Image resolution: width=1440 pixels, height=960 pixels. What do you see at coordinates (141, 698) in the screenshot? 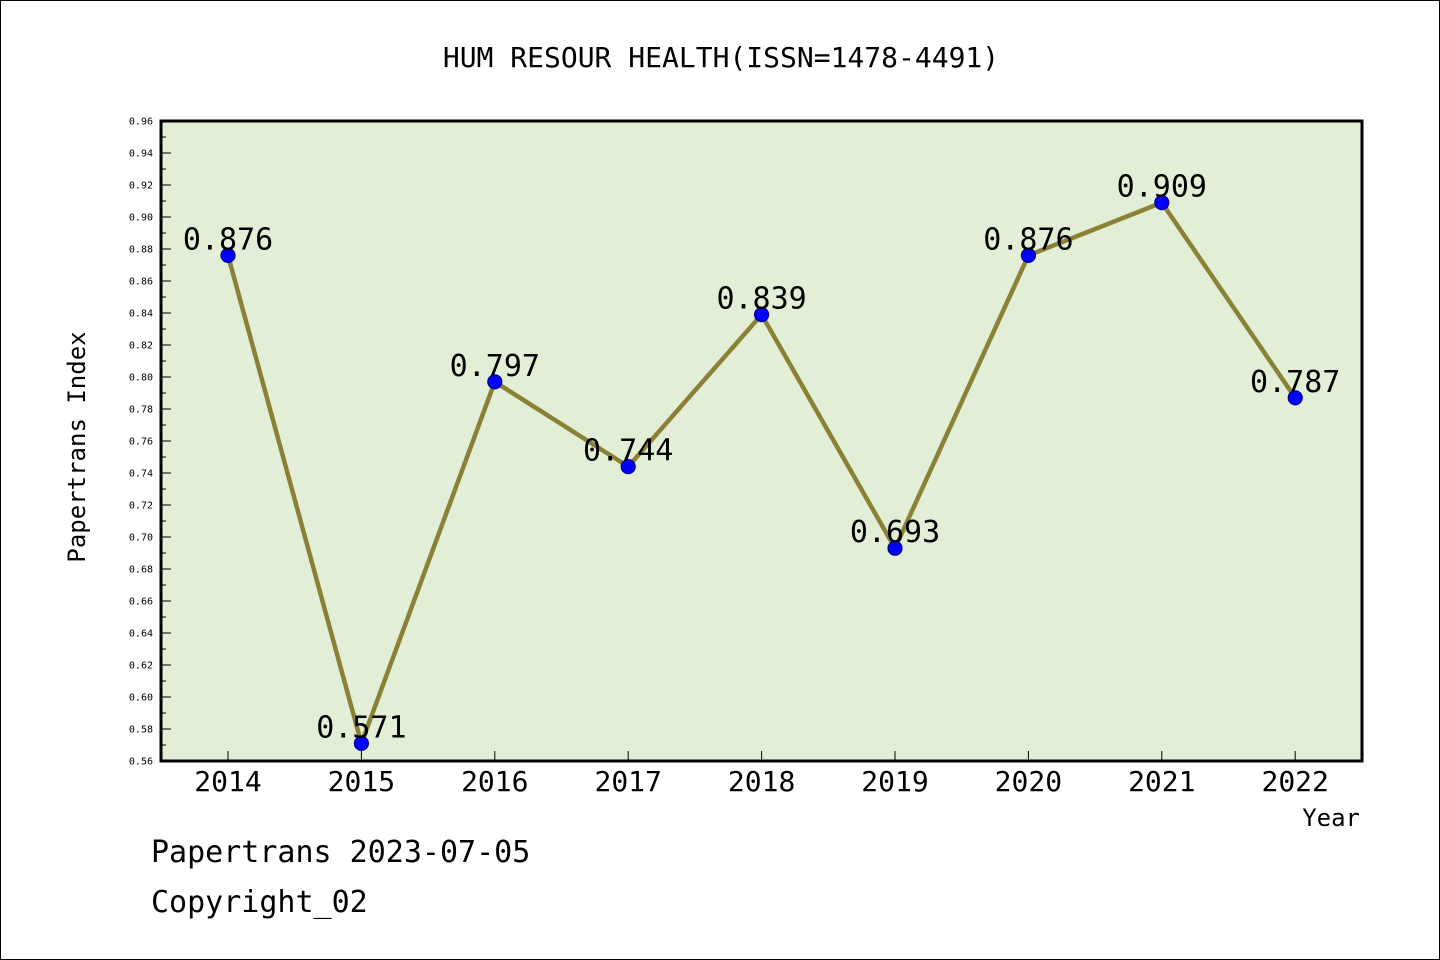
I see `y-tick-label: 0.60` at bounding box center [141, 698].